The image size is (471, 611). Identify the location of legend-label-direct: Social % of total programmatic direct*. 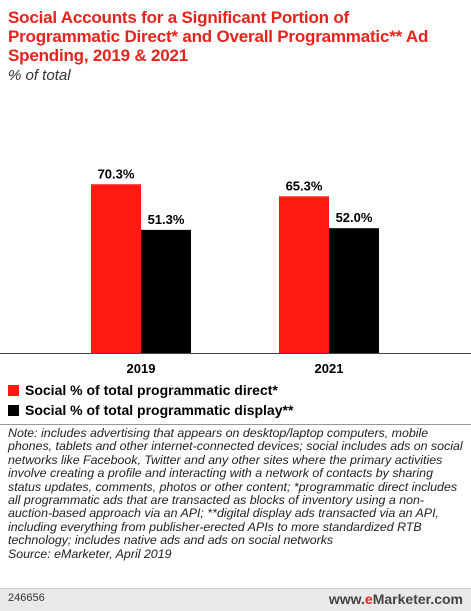
(151, 390).